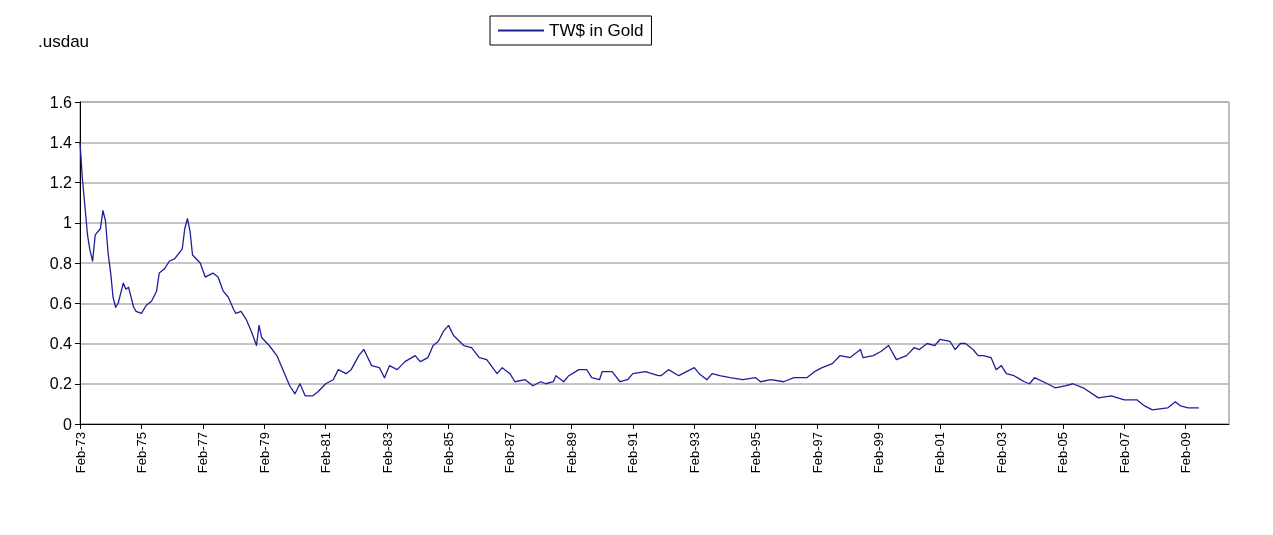  I want to click on x-tick-label: Feb-89, so click(571, 453).